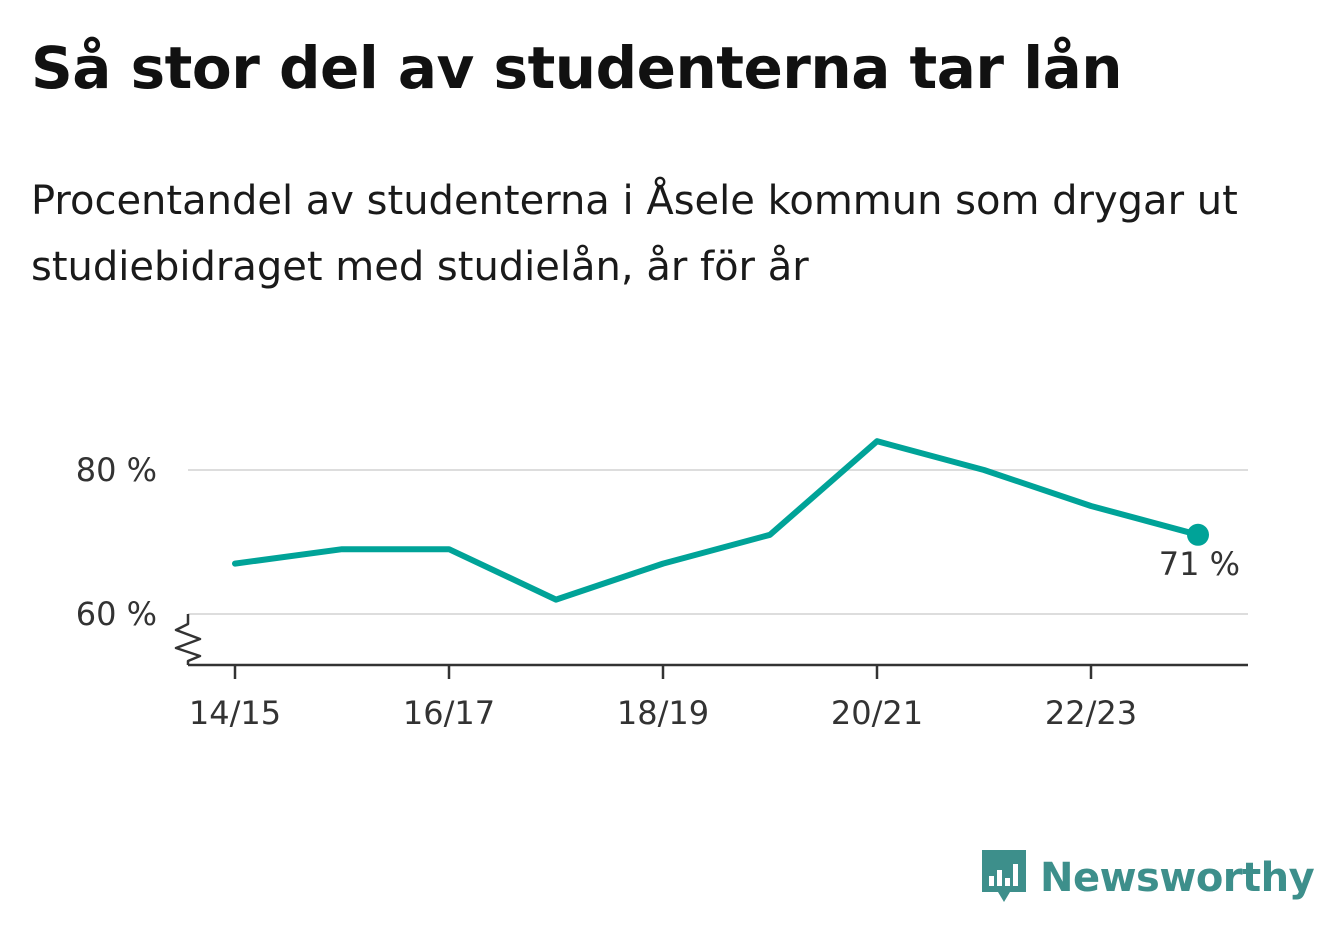 Image resolution: width=1322 pixels, height=939 pixels. I want to click on series-line, so click(716, 520).